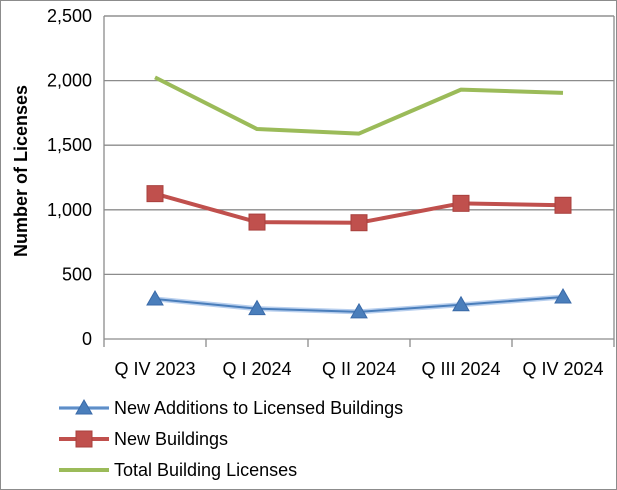 Image resolution: width=617 pixels, height=490 pixels. I want to click on legend-label: Total Building Licenses, so click(205, 470).